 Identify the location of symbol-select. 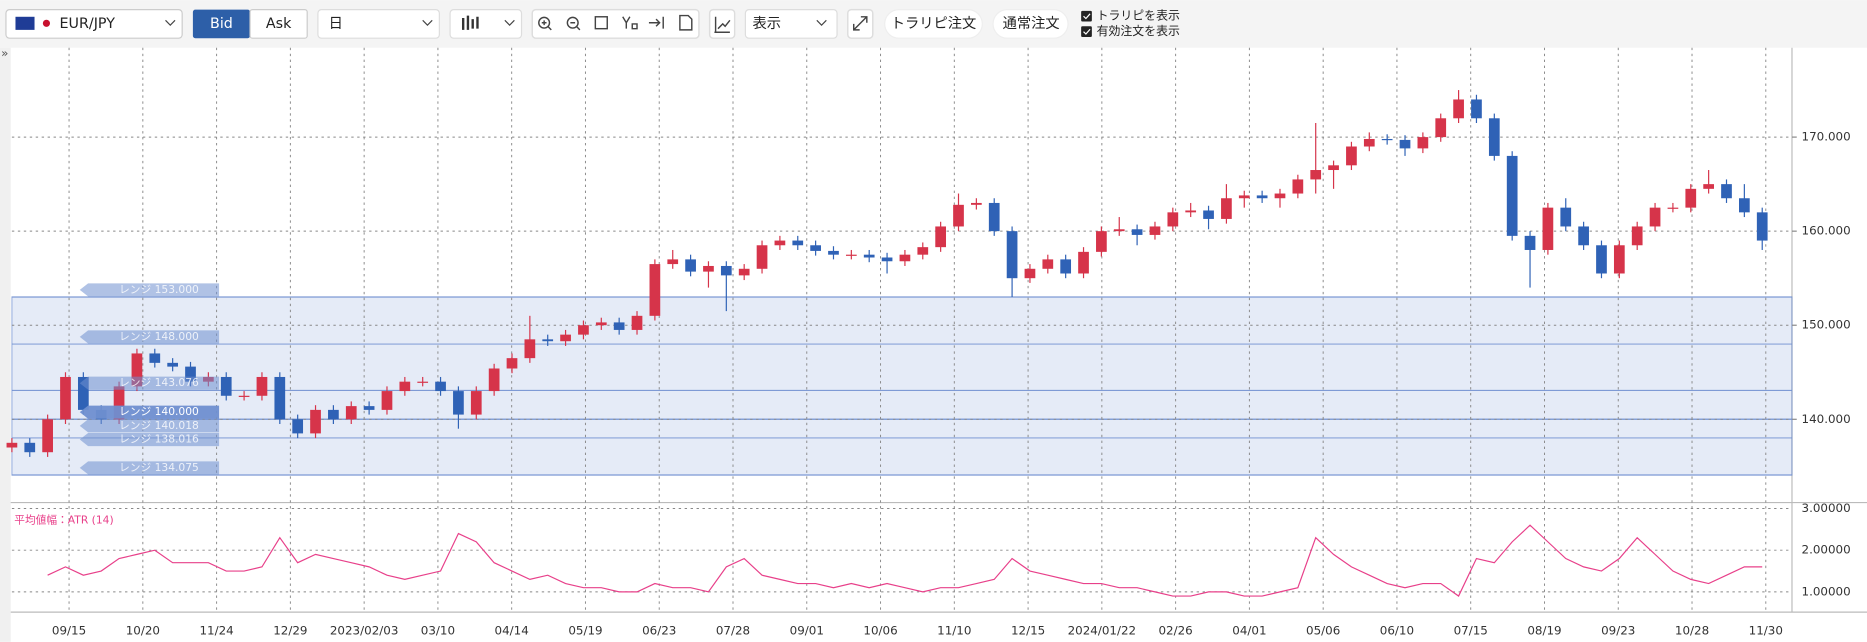
(94, 24).